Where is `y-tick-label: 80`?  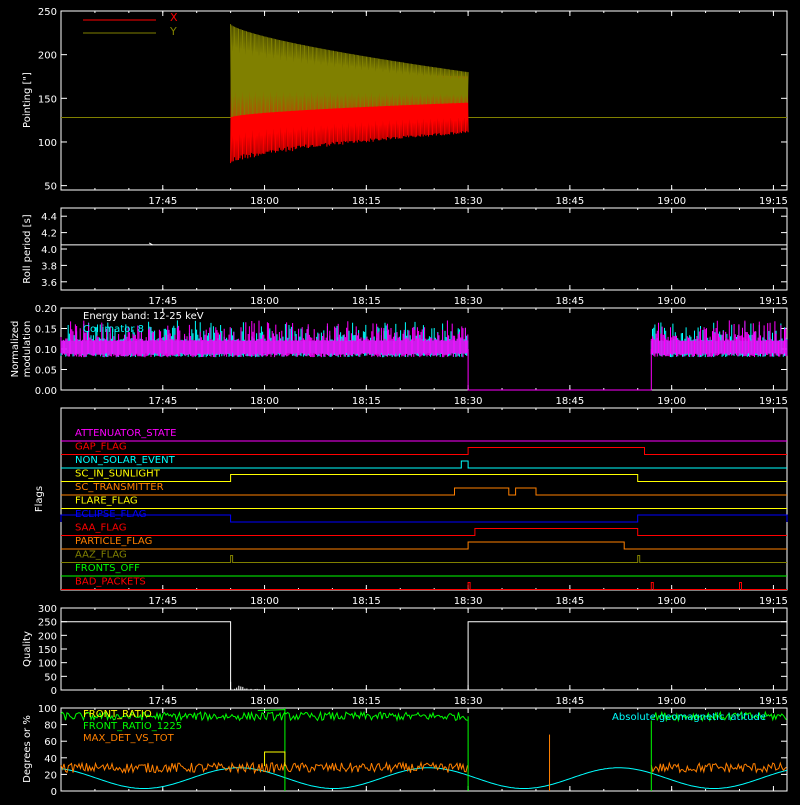 y-tick-label: 80 is located at coordinates (50, 726).